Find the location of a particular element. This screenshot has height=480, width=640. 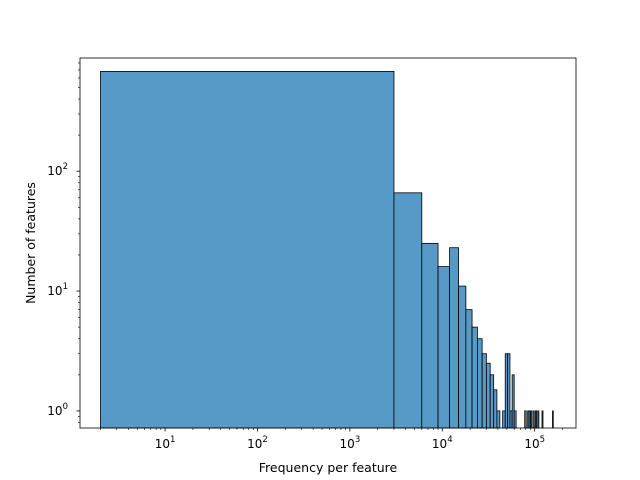

x-tick-label: 10² is located at coordinates (257, 443).